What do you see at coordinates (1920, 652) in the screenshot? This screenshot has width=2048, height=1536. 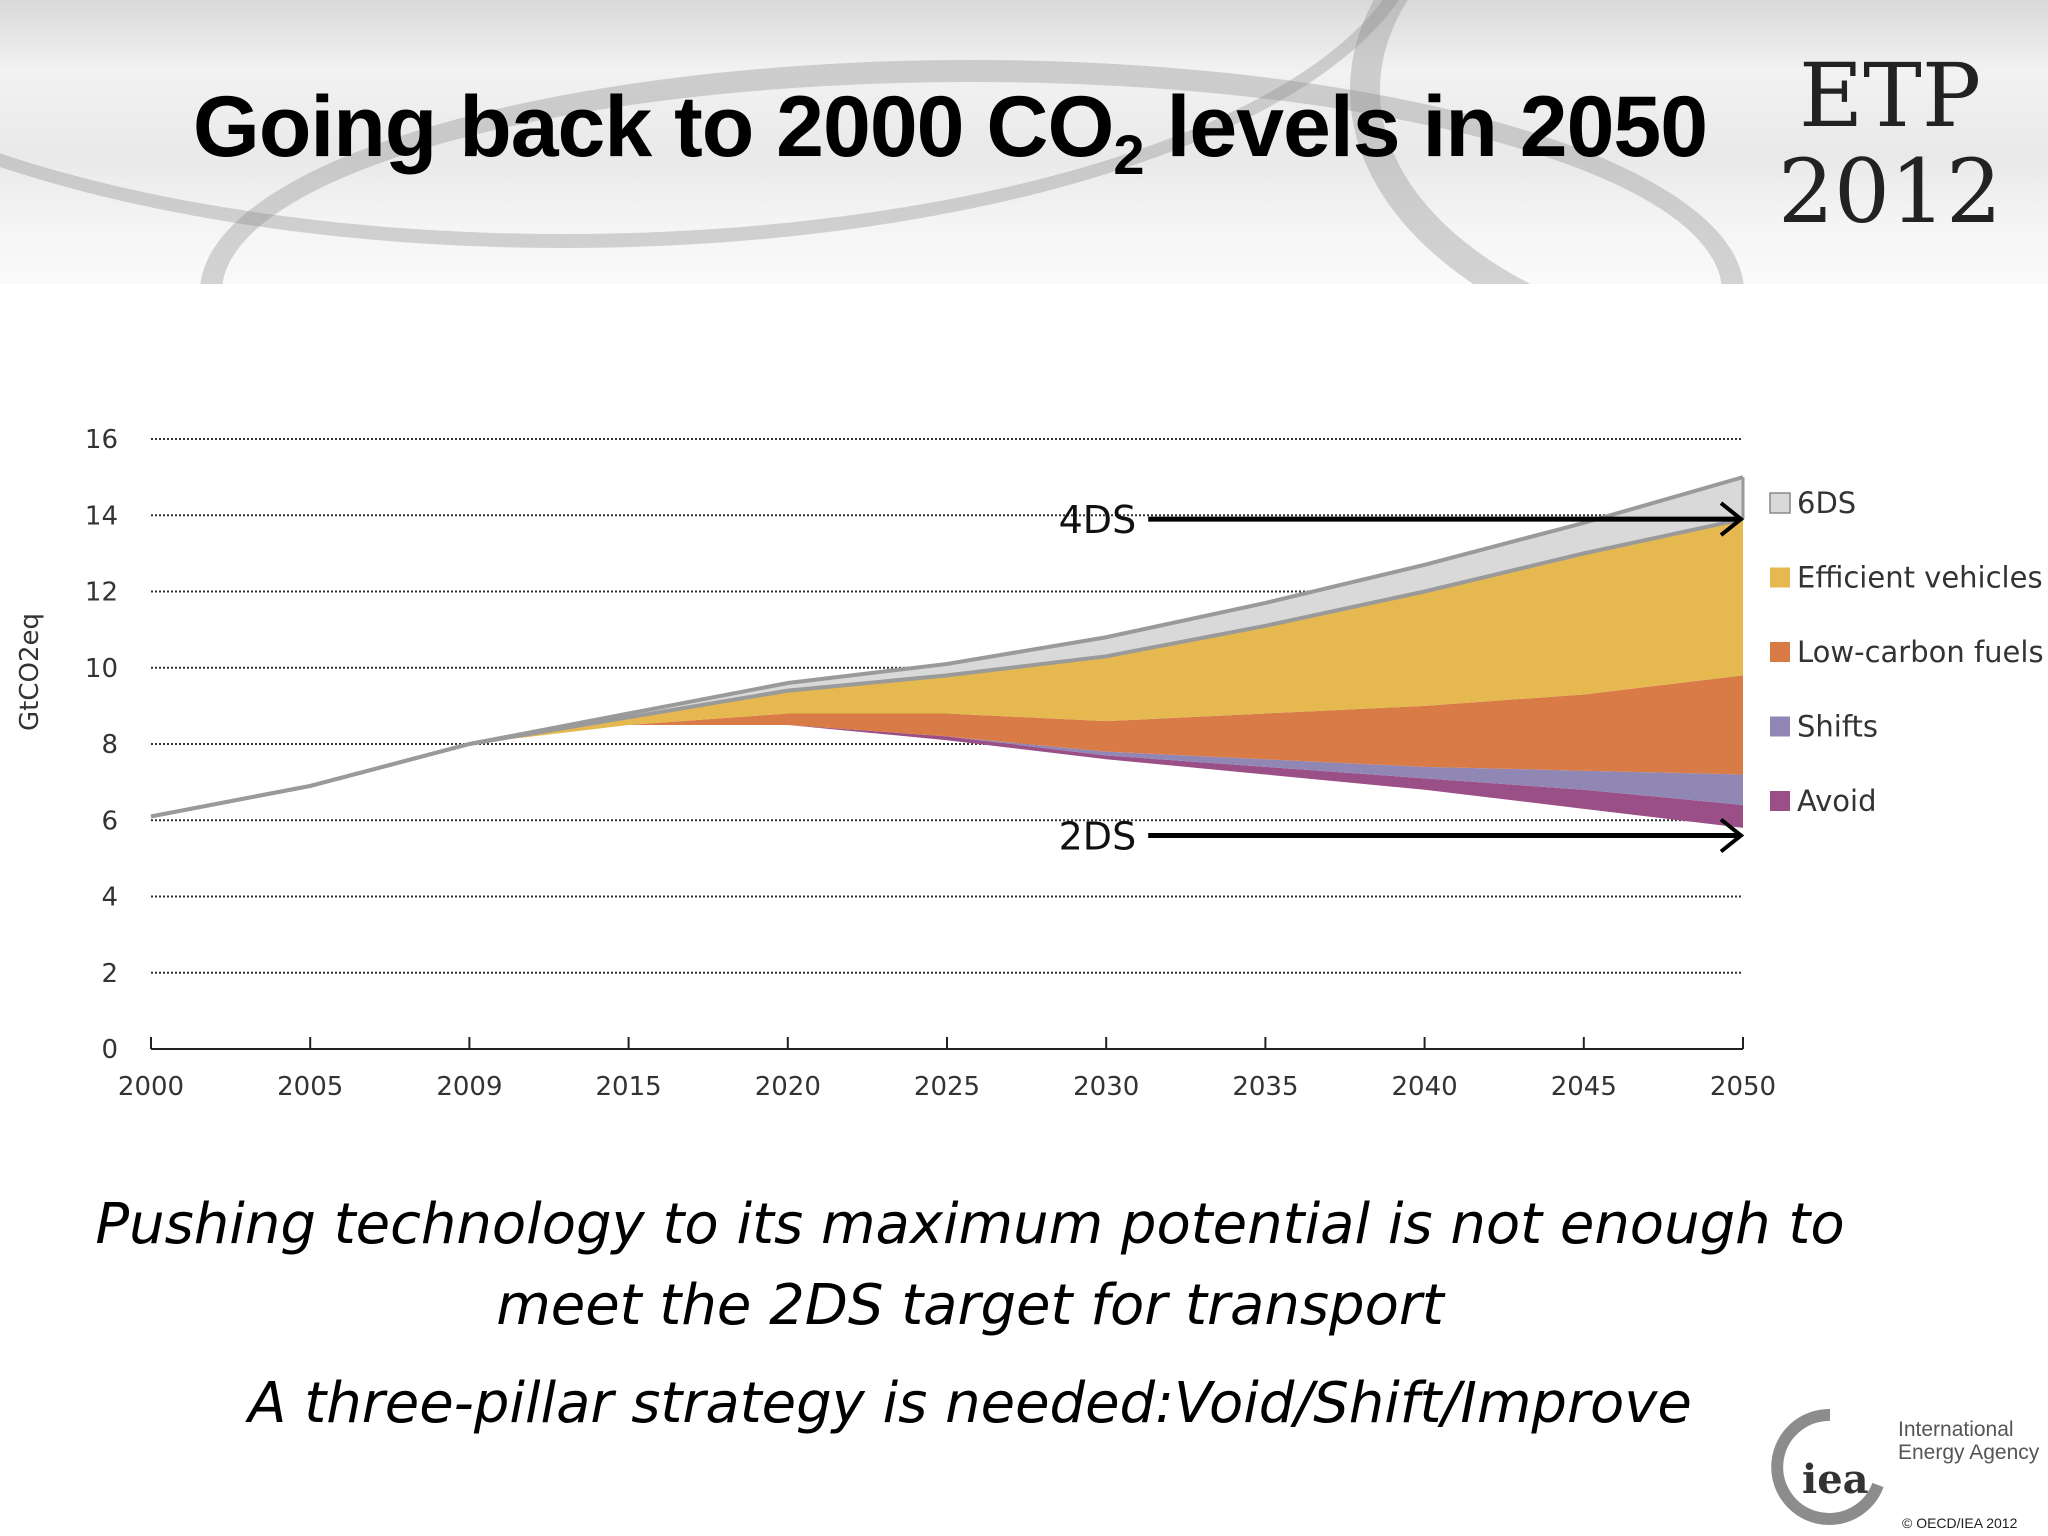 I see `legend-label-low-carbon-fuels: Low-carbon fuels` at bounding box center [1920, 652].